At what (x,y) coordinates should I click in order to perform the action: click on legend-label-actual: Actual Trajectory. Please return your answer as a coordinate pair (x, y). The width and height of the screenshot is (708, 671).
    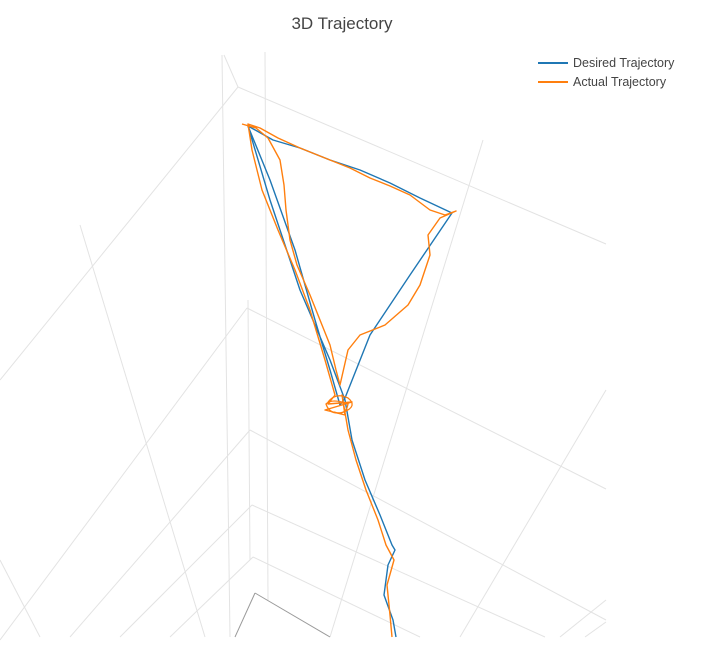
    Looking at the image, I should click on (620, 81).